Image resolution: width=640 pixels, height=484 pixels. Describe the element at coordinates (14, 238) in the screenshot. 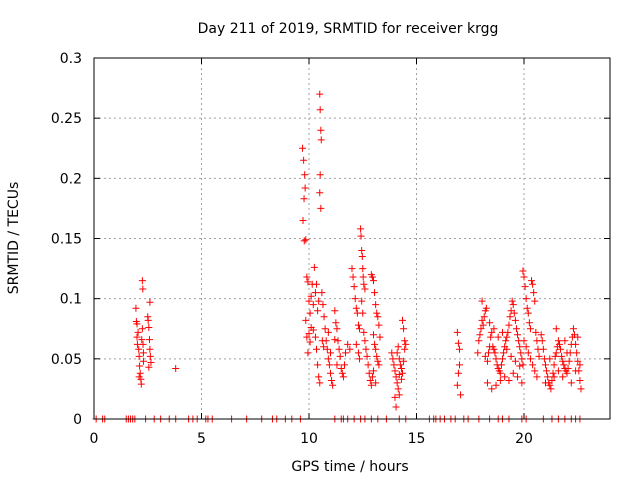

I see `y-axis-label: SRMTID / TECUs` at that location.